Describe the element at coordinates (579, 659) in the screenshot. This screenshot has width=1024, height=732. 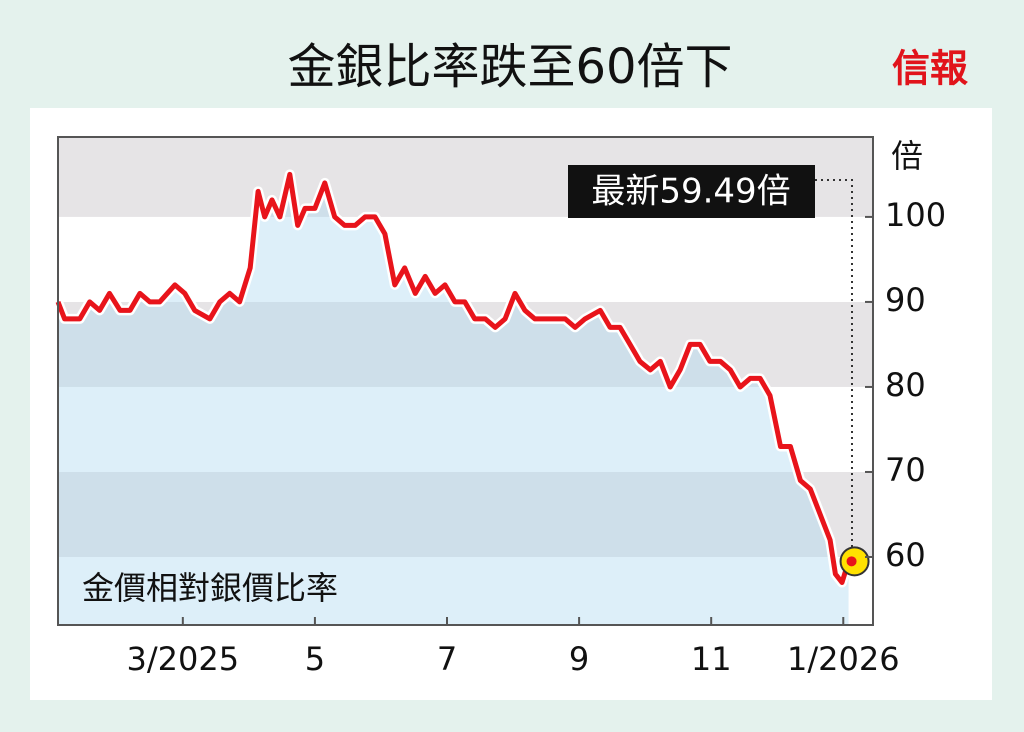
I see `x-tick-label: 9` at that location.